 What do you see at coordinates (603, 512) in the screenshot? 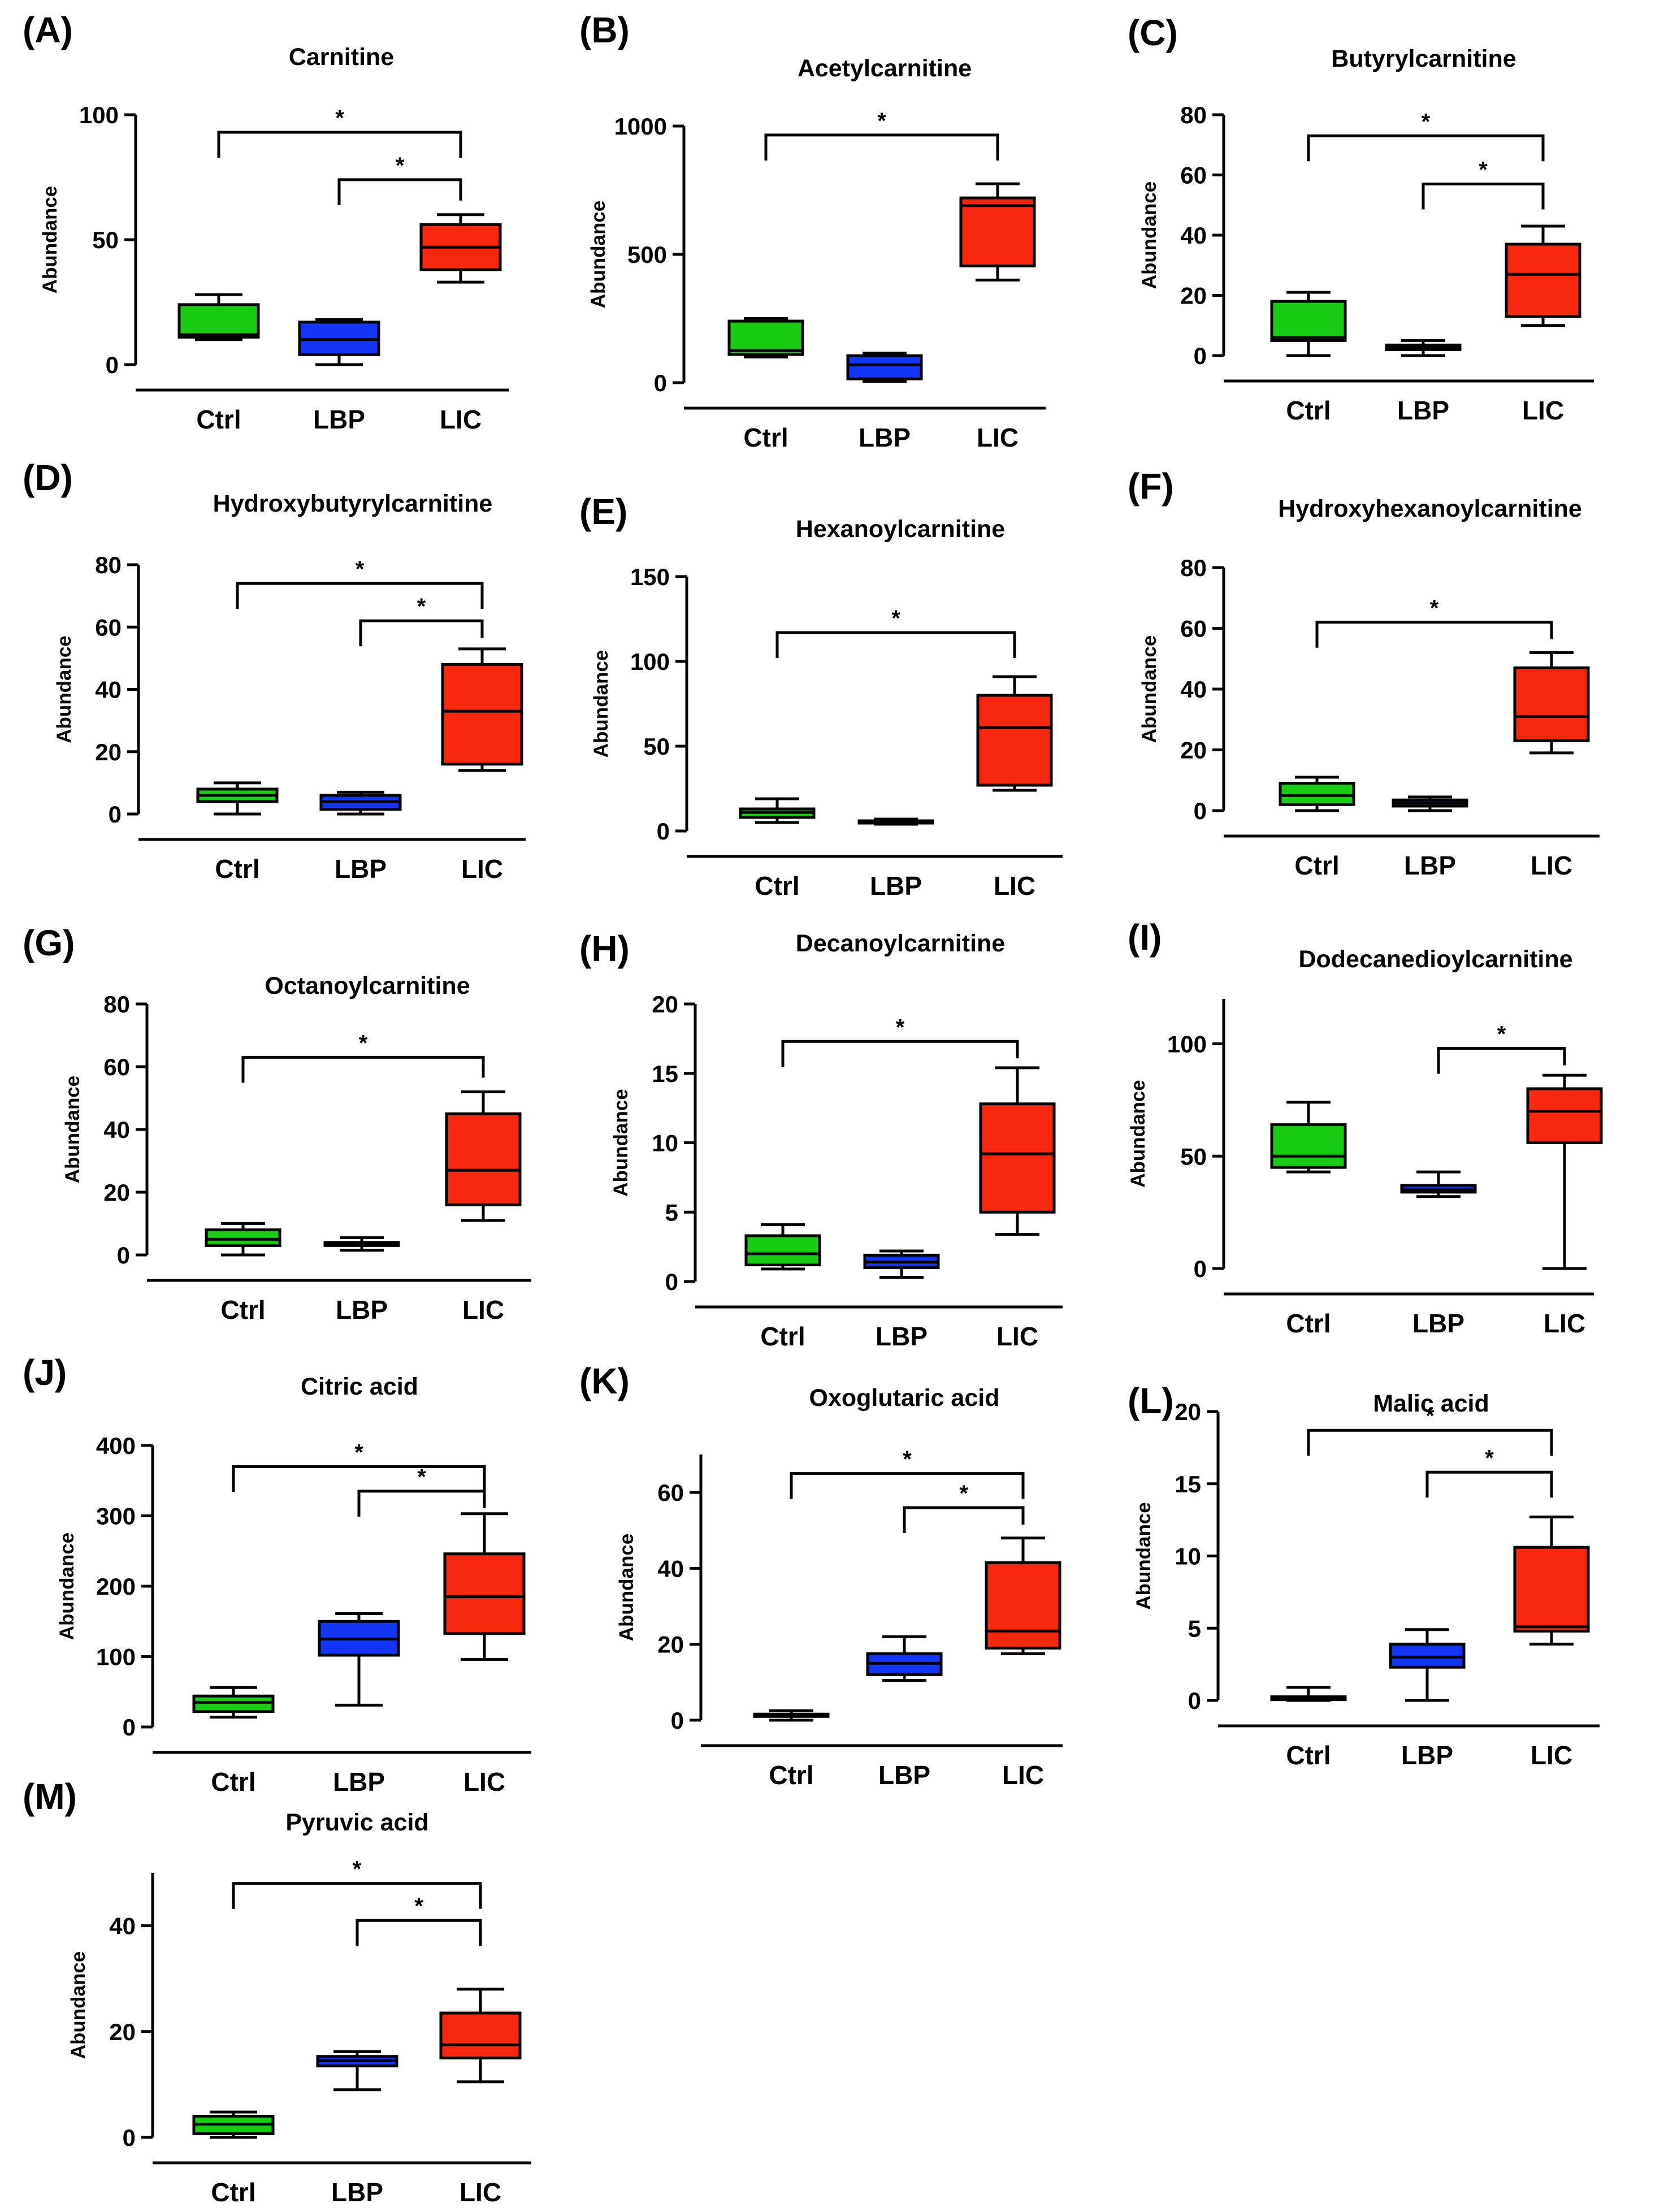
I see `panel-label: (E)` at bounding box center [603, 512].